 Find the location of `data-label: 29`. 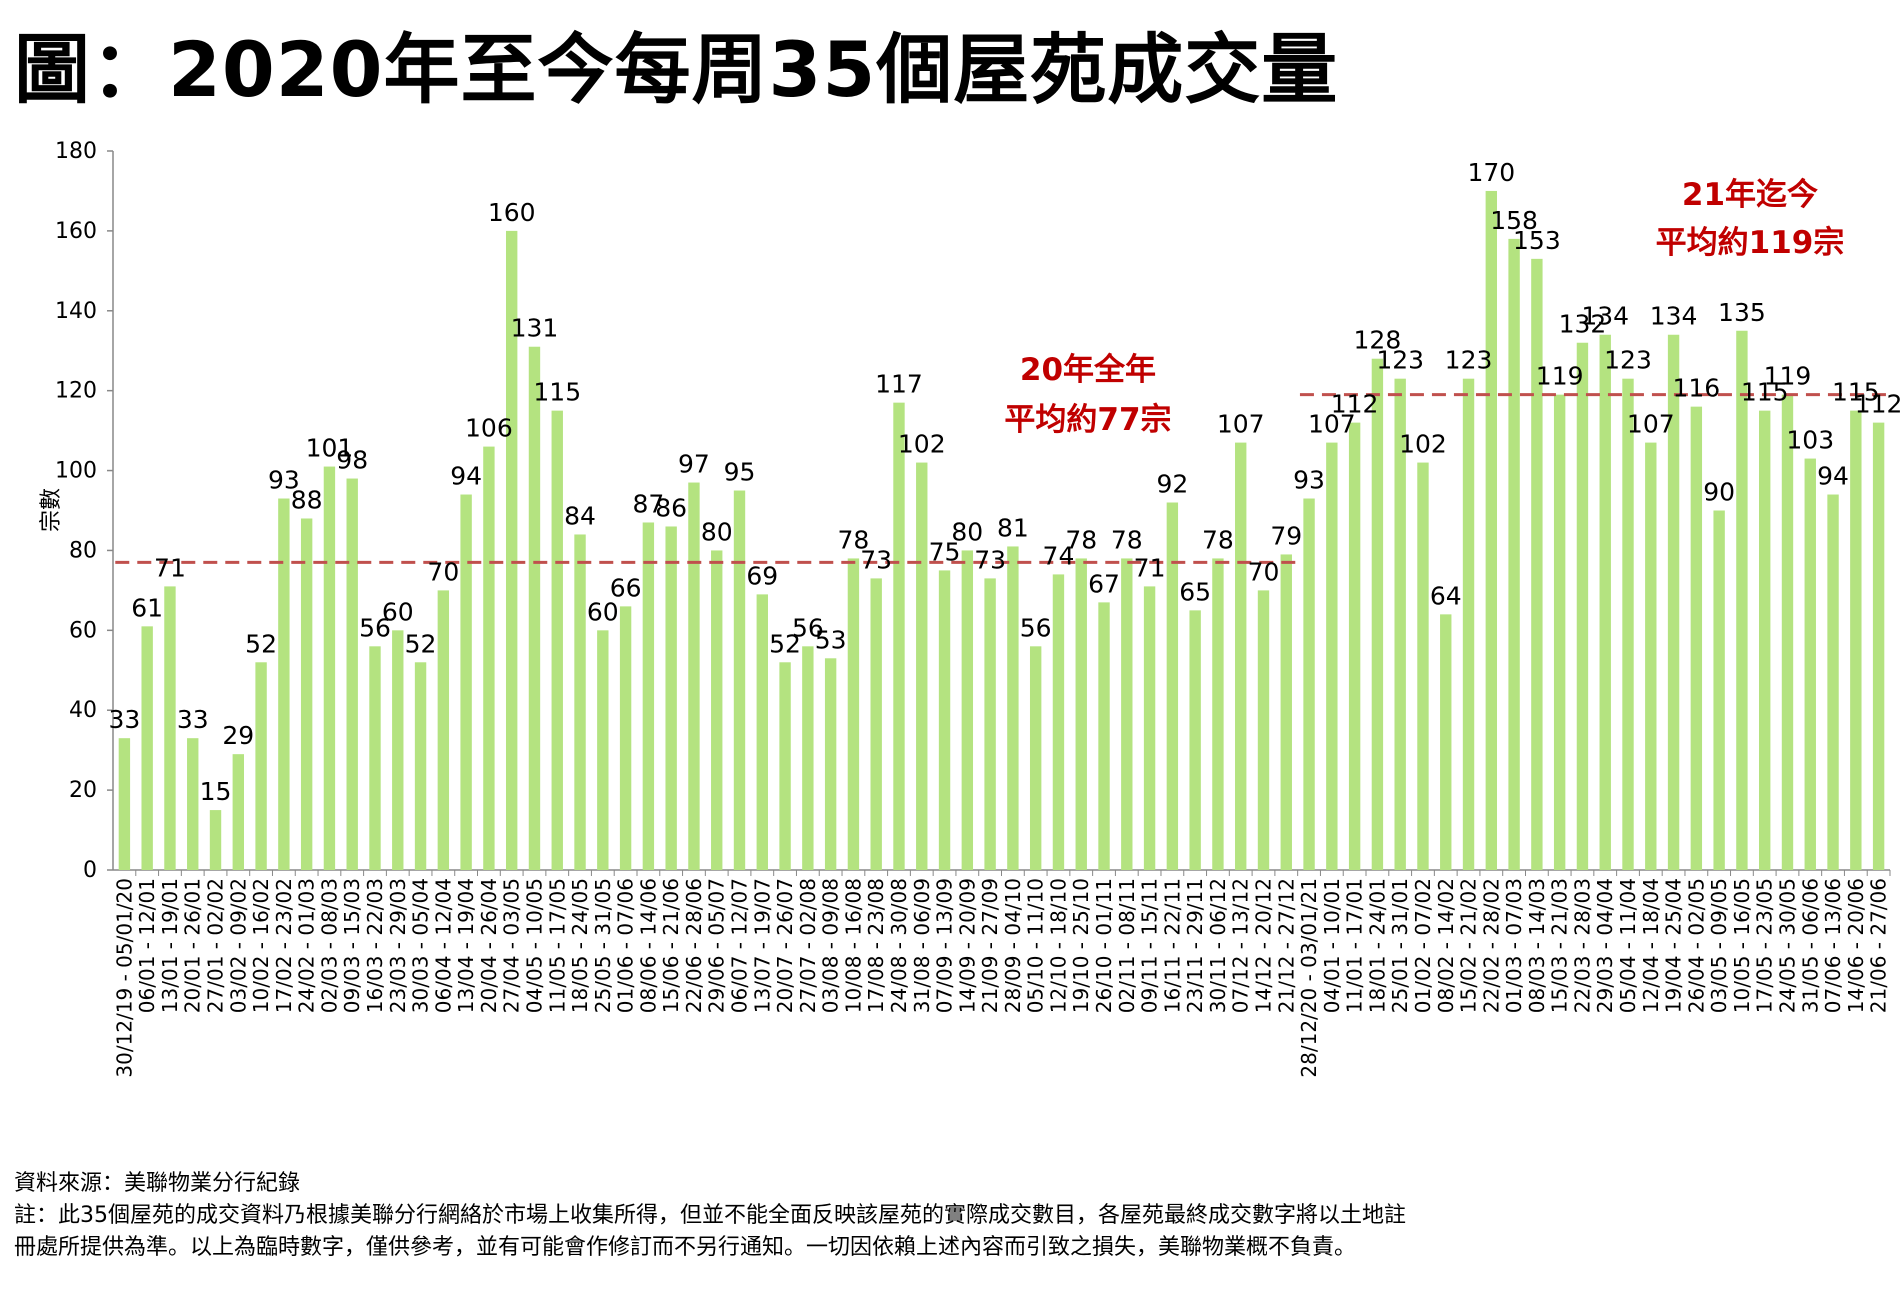

data-label: 29 is located at coordinates (238, 735).